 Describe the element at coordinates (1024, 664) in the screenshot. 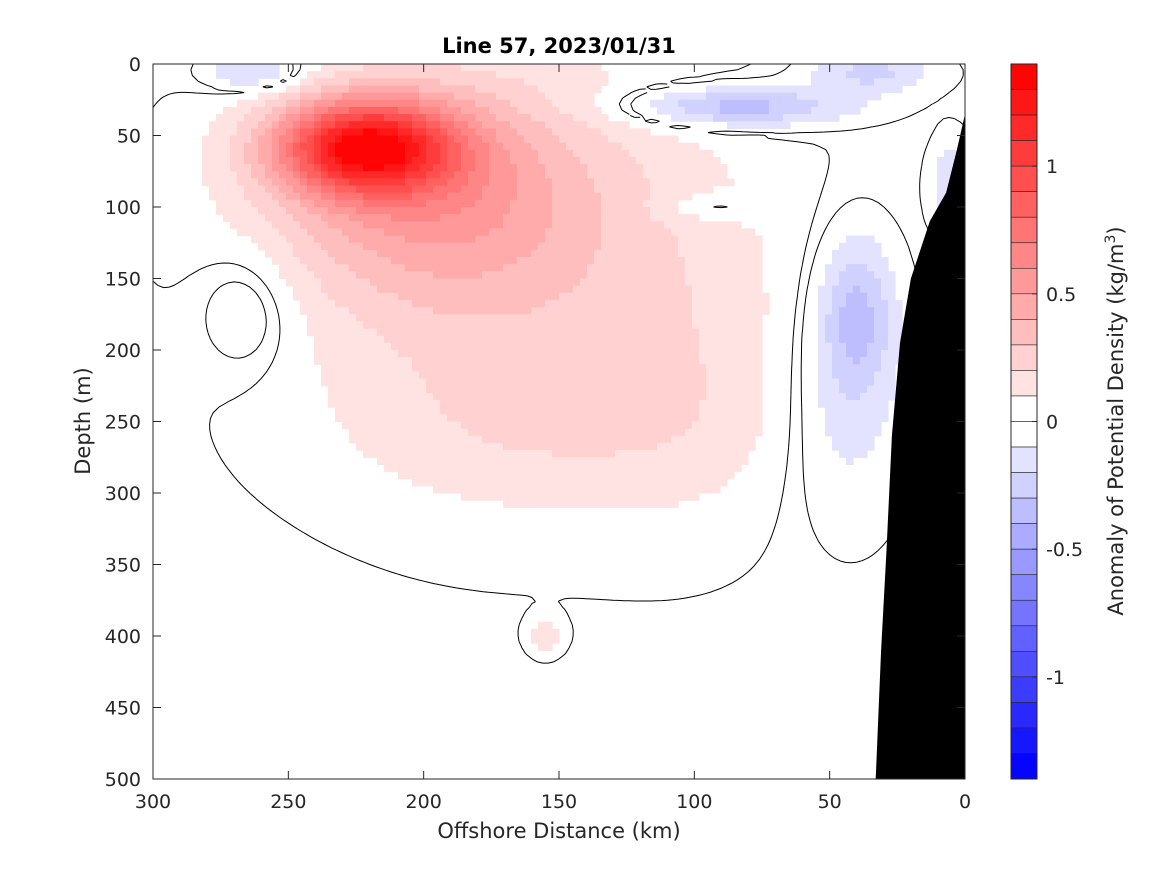

I see `colorbar-cell` at that location.